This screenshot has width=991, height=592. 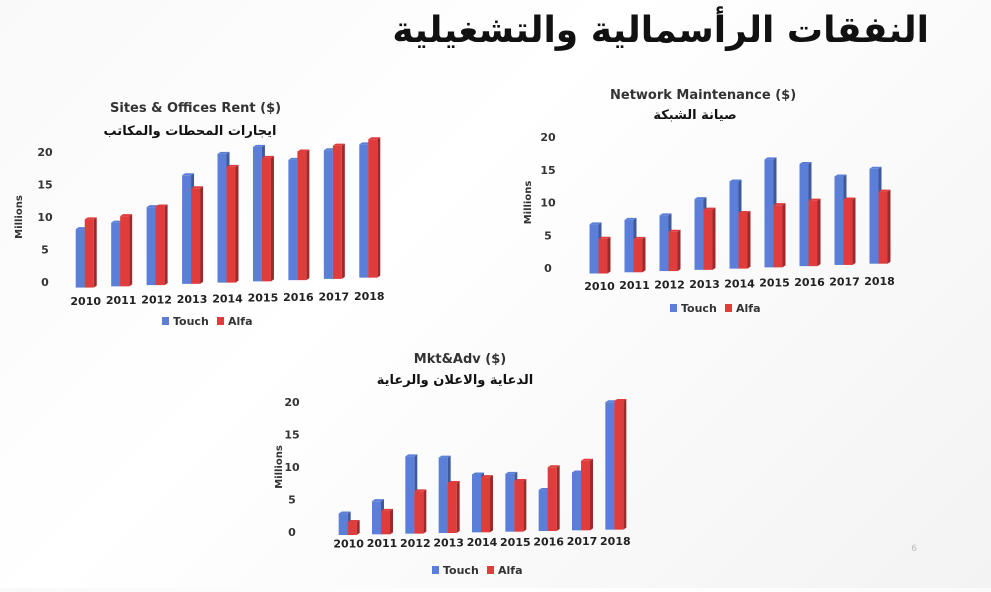 What do you see at coordinates (196, 108) in the screenshot?
I see `chart-title: Sites & Offices Rent ($)` at bounding box center [196, 108].